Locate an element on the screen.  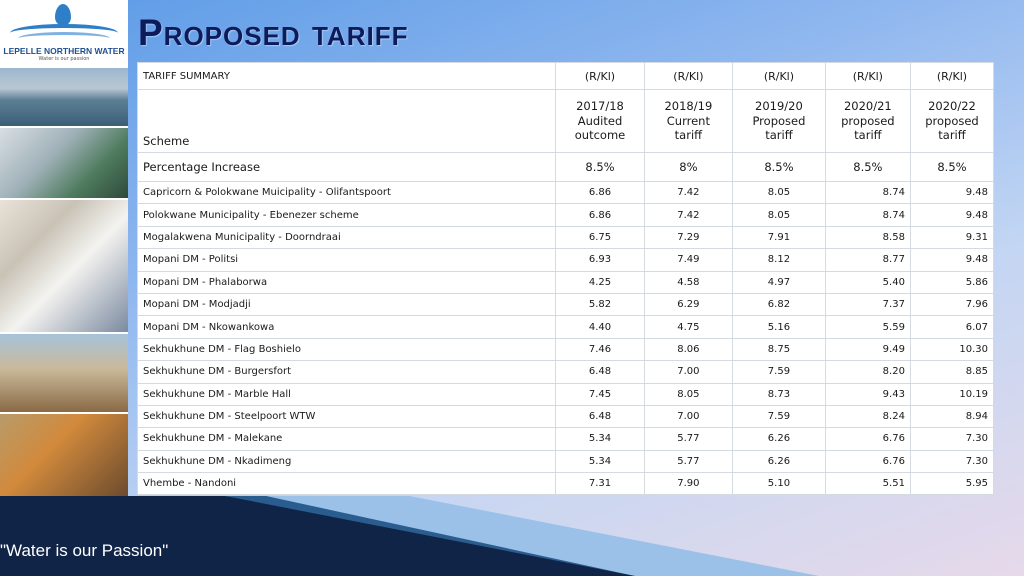
tariff-summary-label: TARIFF SUMMARY is located at coordinates (347, 76).